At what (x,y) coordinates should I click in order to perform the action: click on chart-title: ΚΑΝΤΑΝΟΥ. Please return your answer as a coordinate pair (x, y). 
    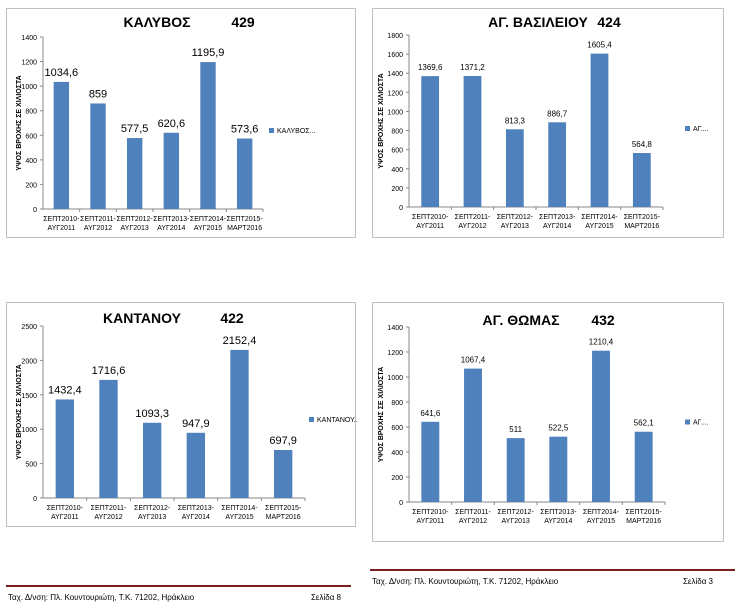
    Looking at the image, I should click on (142, 318).